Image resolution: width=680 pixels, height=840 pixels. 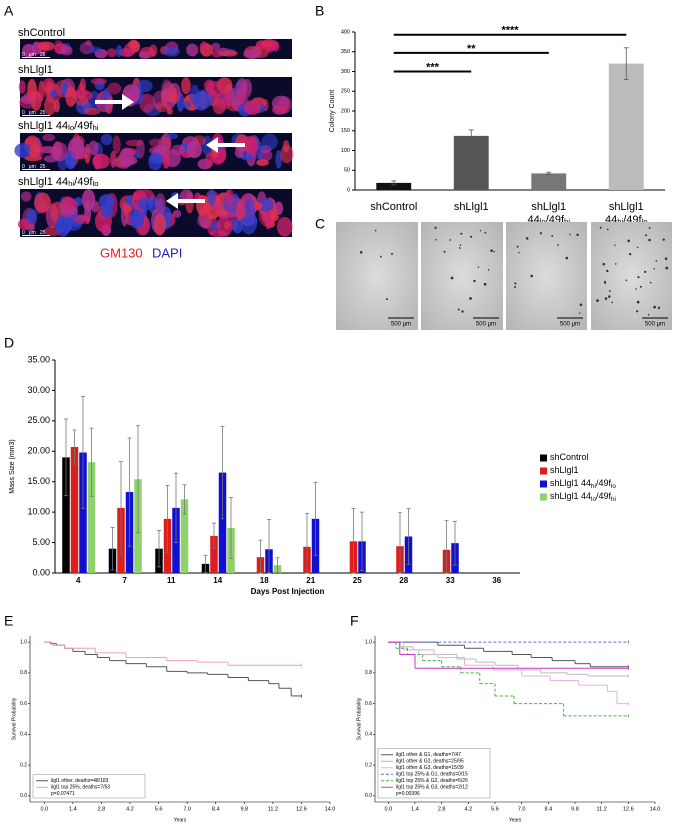 I want to click on stain-legend: GM130, so click(x=121, y=252).